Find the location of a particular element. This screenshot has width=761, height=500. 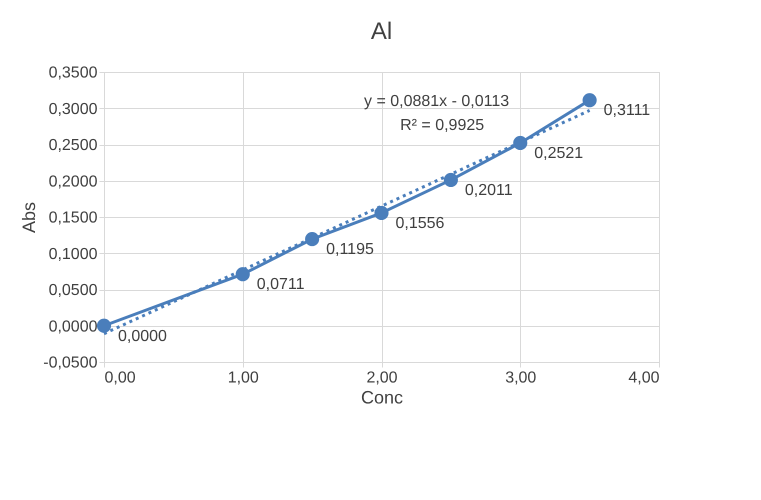

x-tick-label: 2,00 is located at coordinates (382, 378).